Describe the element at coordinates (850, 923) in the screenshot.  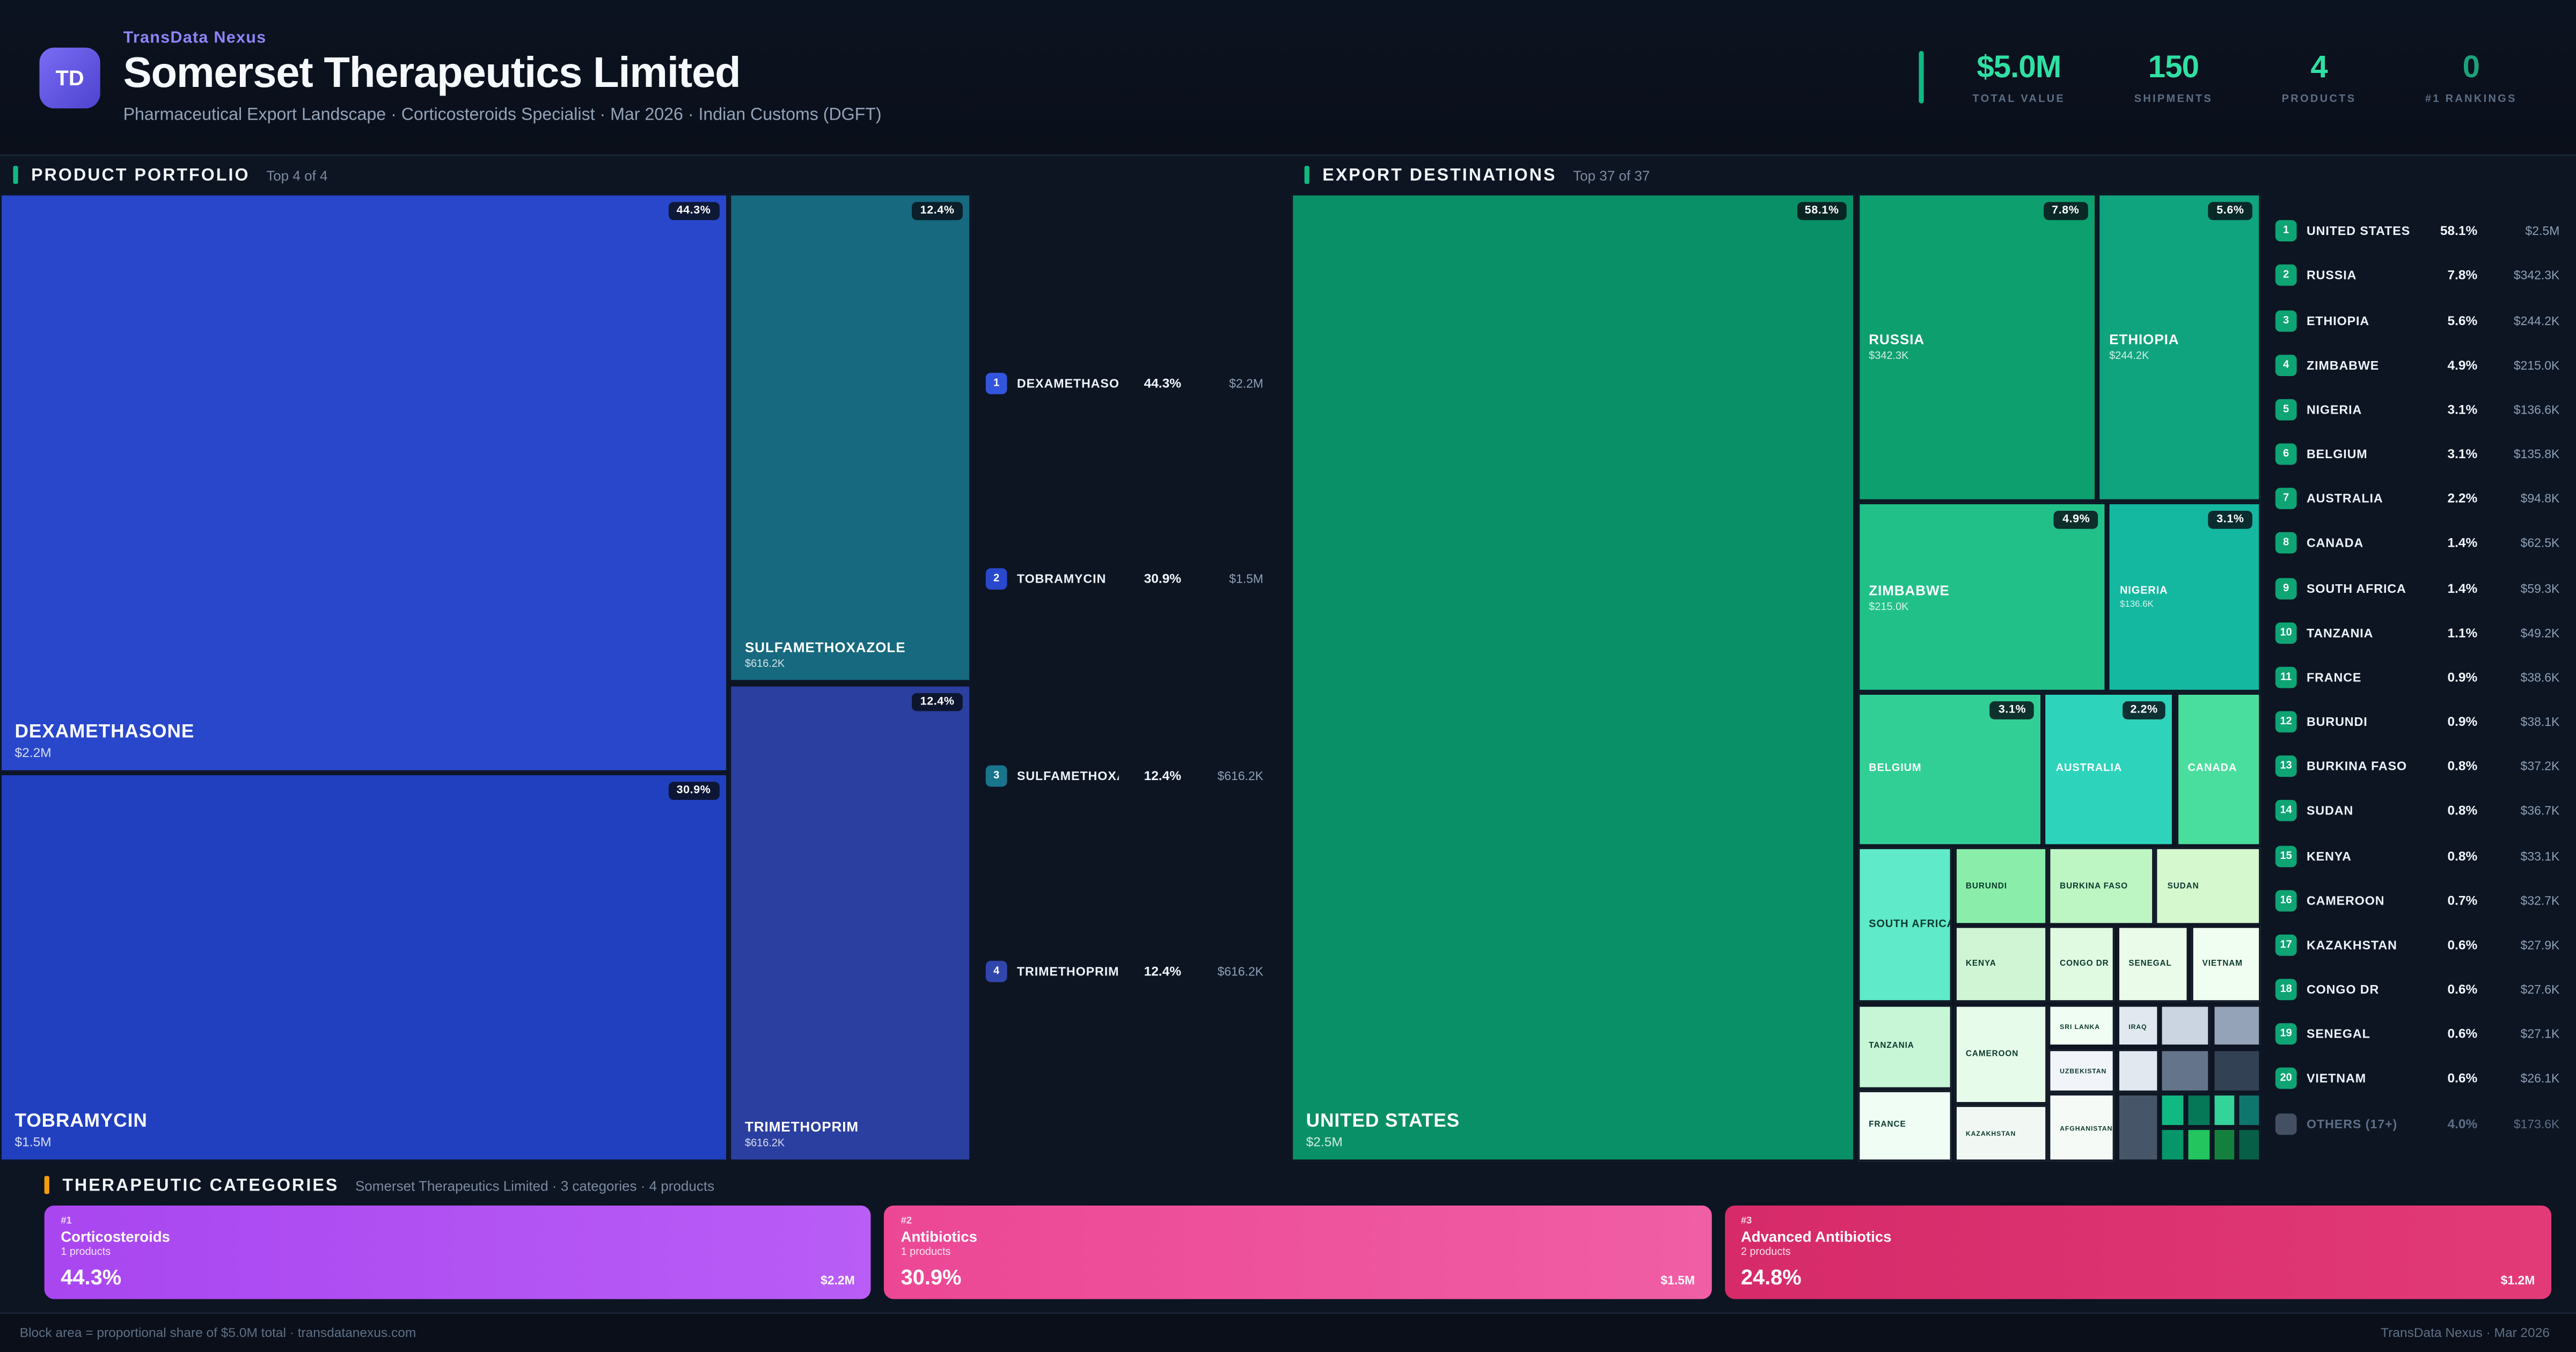
I see `treemap-block-trimethoprim: 12.4% TRIMETHOPRIM $616.2K` at that location.